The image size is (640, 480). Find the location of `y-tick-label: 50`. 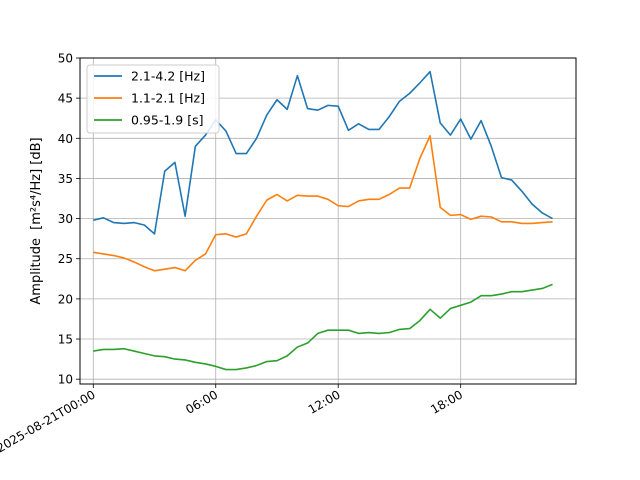

y-tick-label: 50 is located at coordinates (65, 59).